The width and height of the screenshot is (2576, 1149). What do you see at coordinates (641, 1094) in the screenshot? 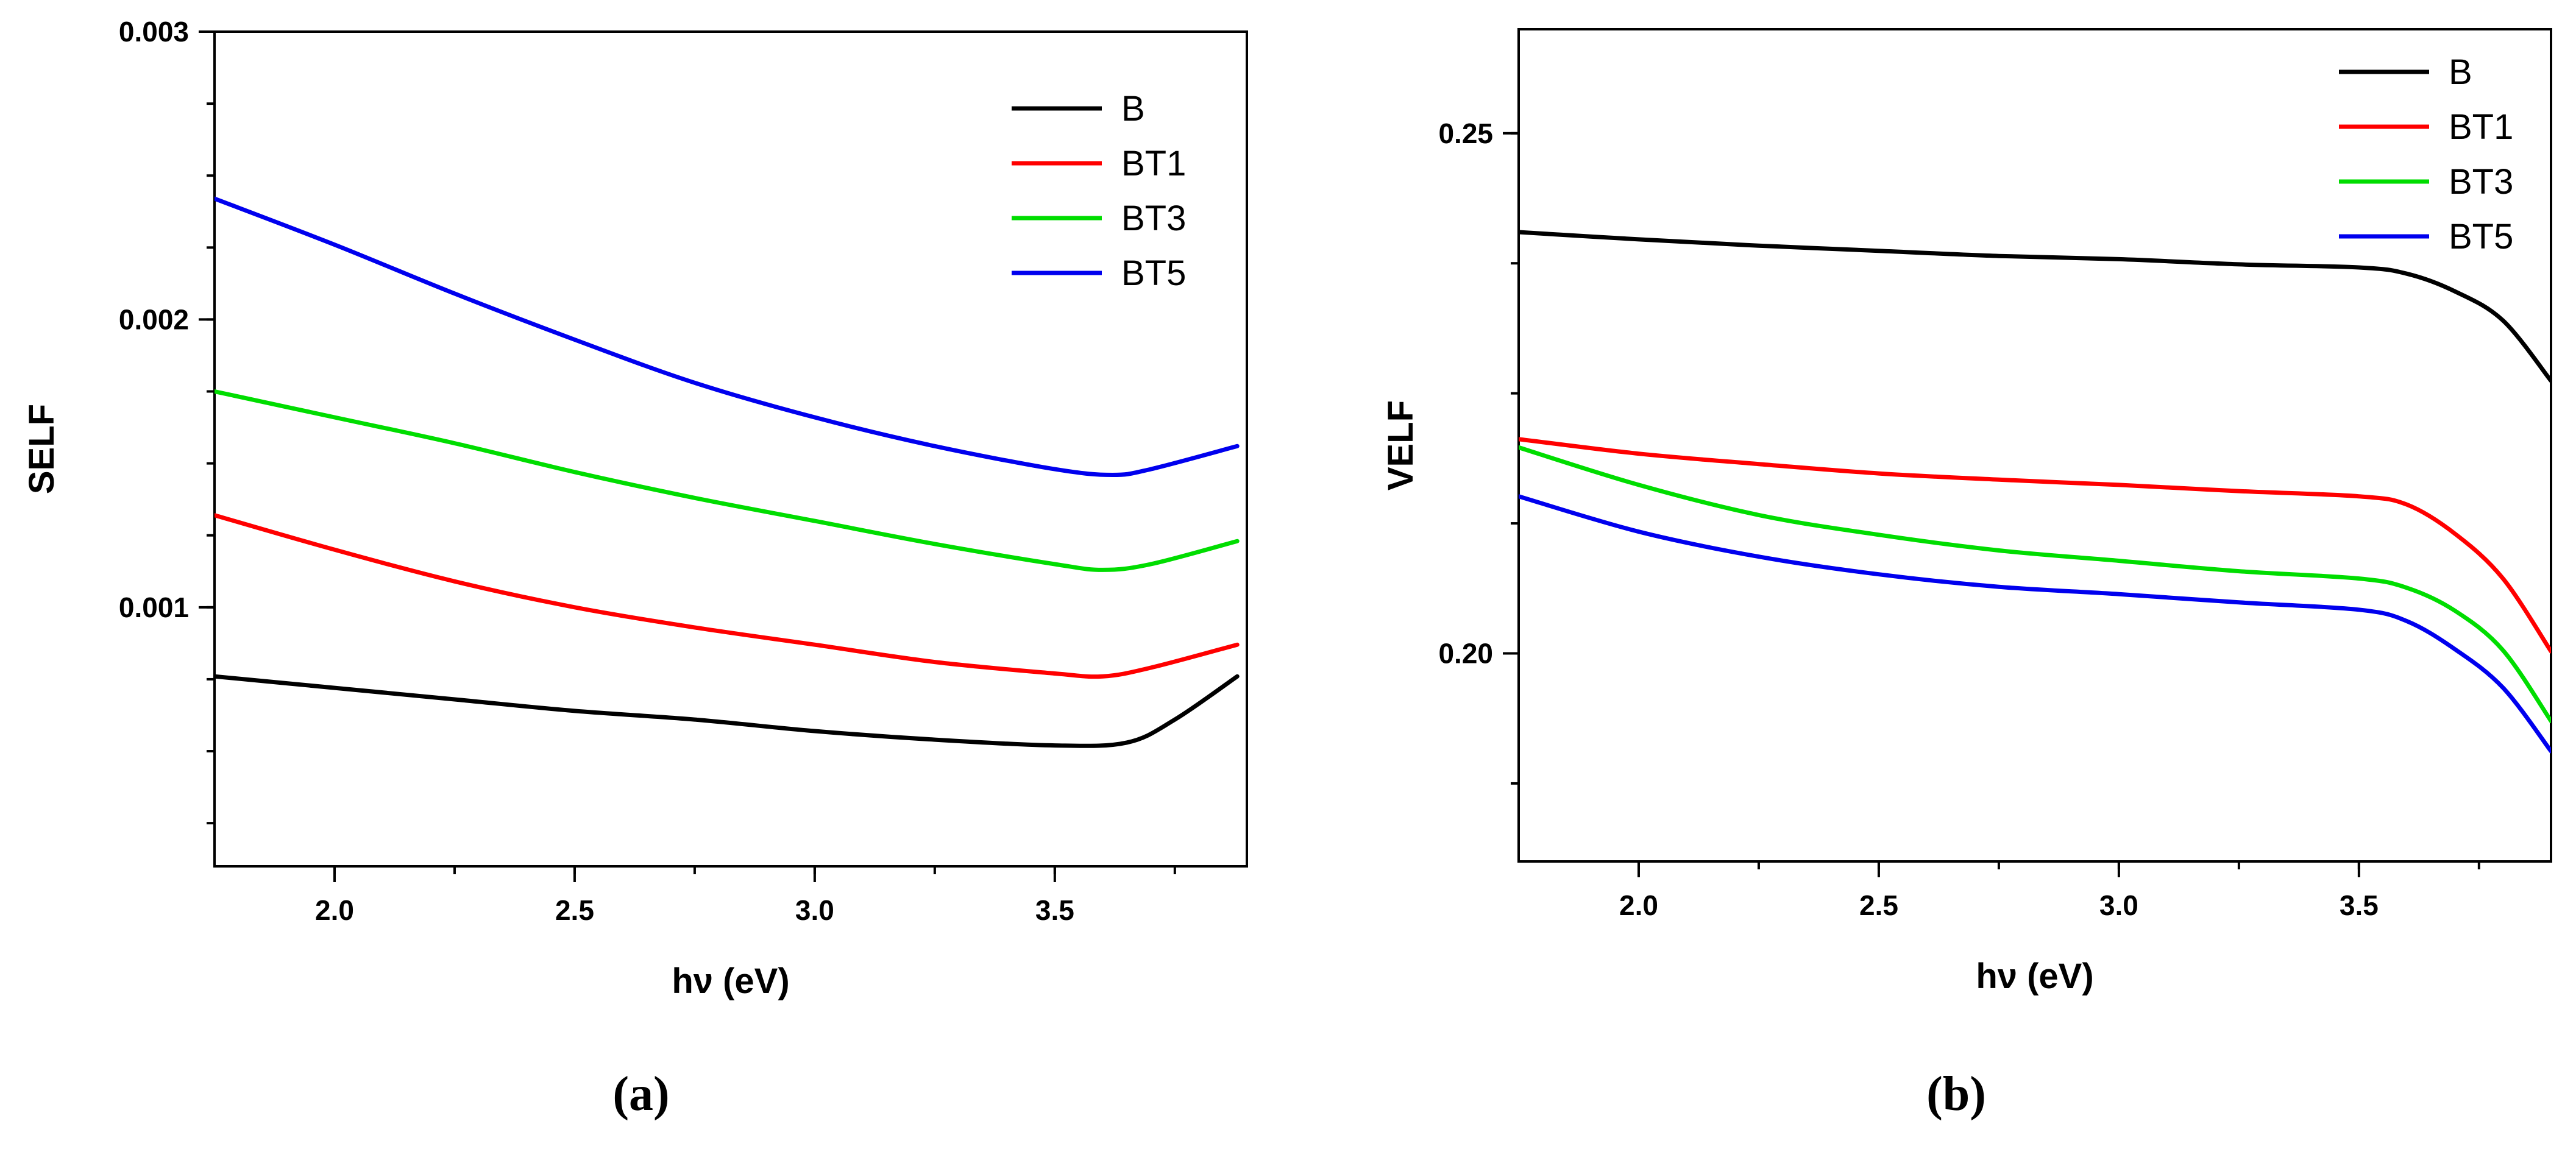
I see `figure-caption: (a)` at bounding box center [641, 1094].